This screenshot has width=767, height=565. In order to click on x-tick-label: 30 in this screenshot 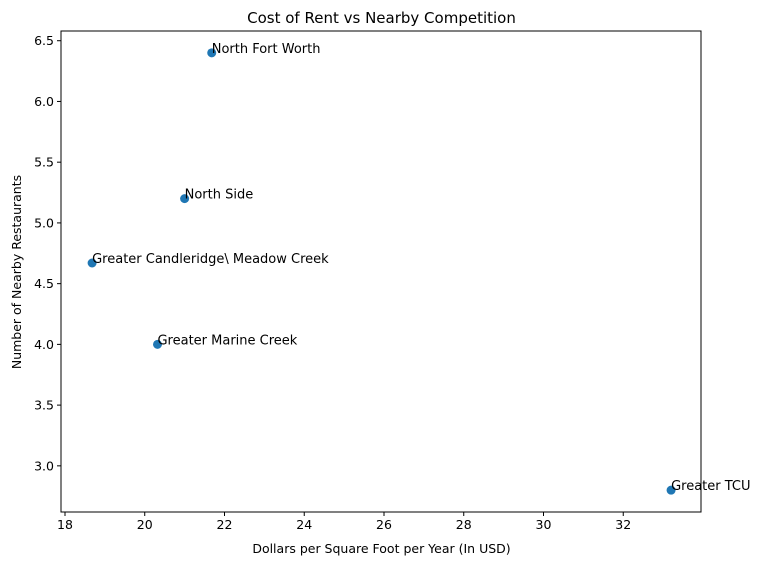, I will do `click(544, 524)`.